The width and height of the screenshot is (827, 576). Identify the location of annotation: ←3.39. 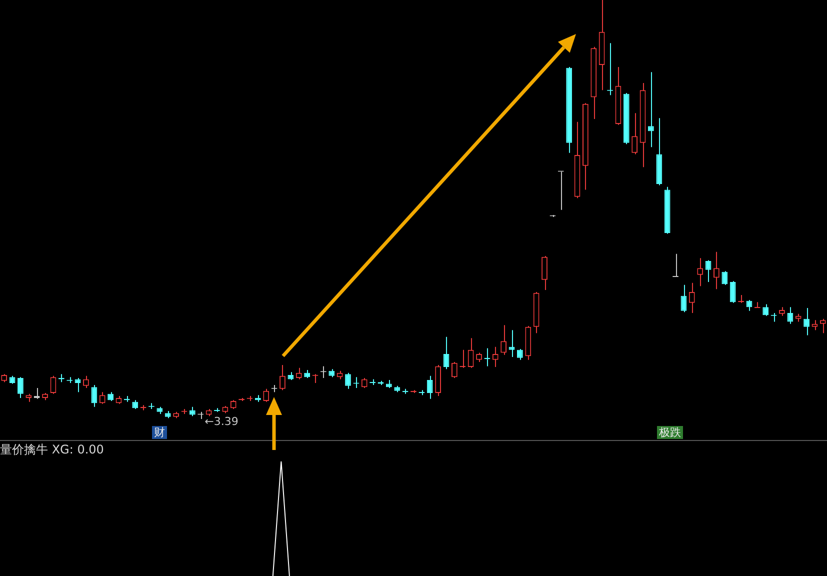
(221, 421).